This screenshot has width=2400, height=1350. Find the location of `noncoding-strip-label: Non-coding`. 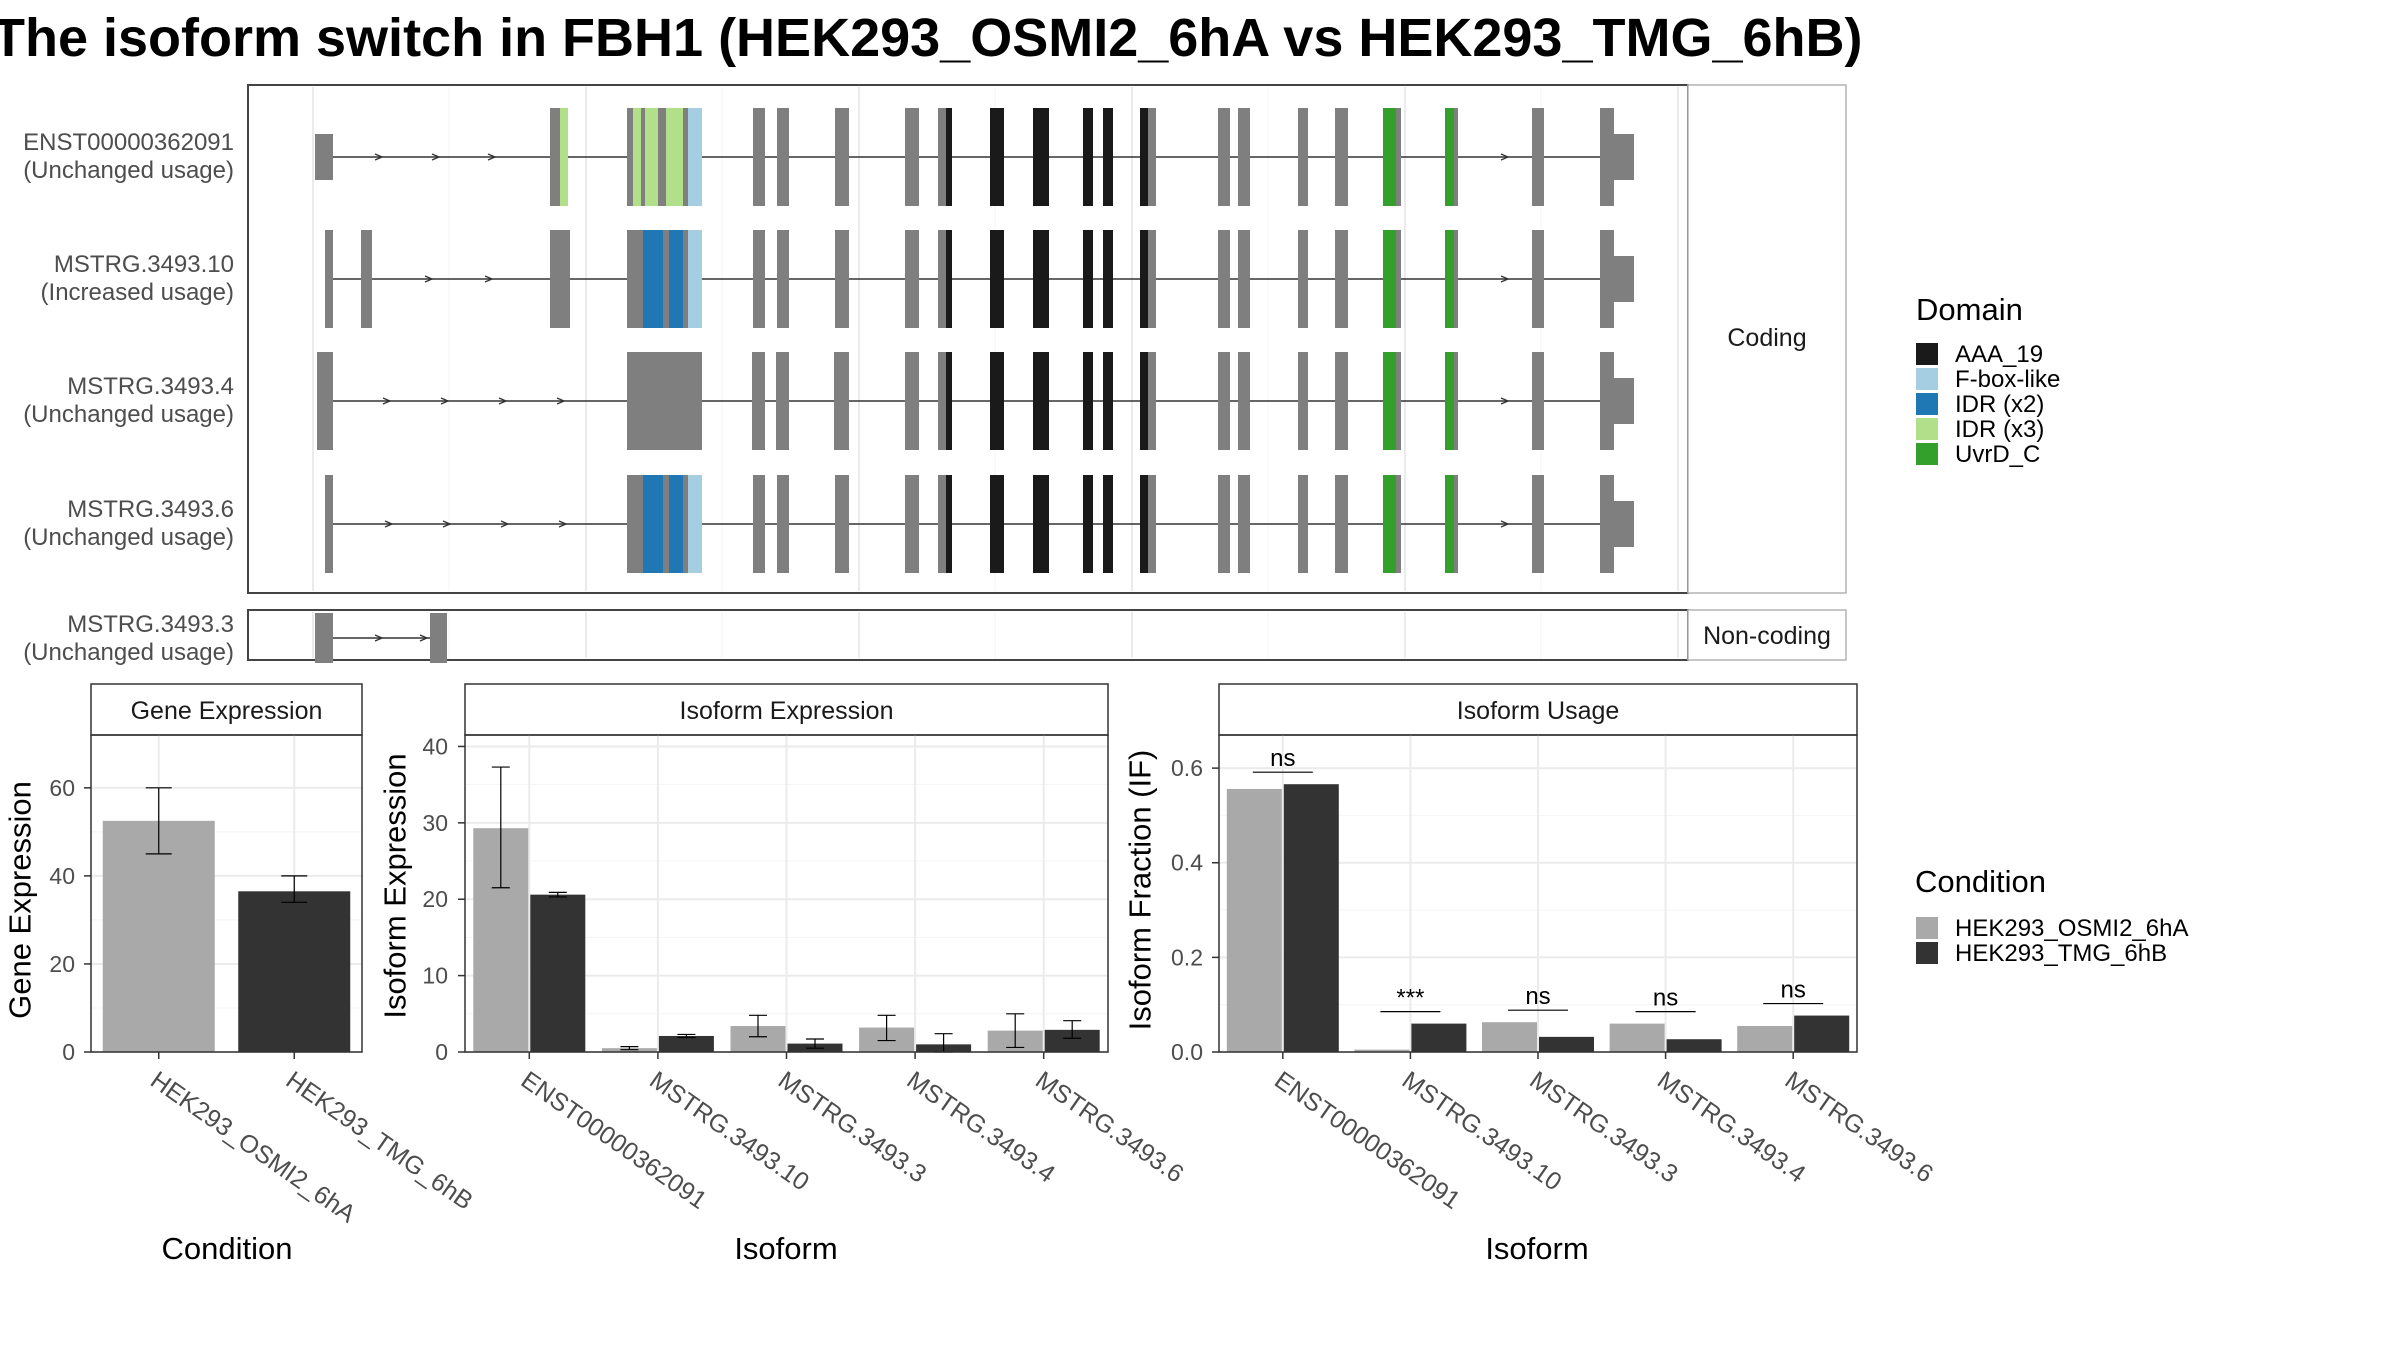

noncoding-strip-label: Non-coding is located at coordinates (1767, 636).